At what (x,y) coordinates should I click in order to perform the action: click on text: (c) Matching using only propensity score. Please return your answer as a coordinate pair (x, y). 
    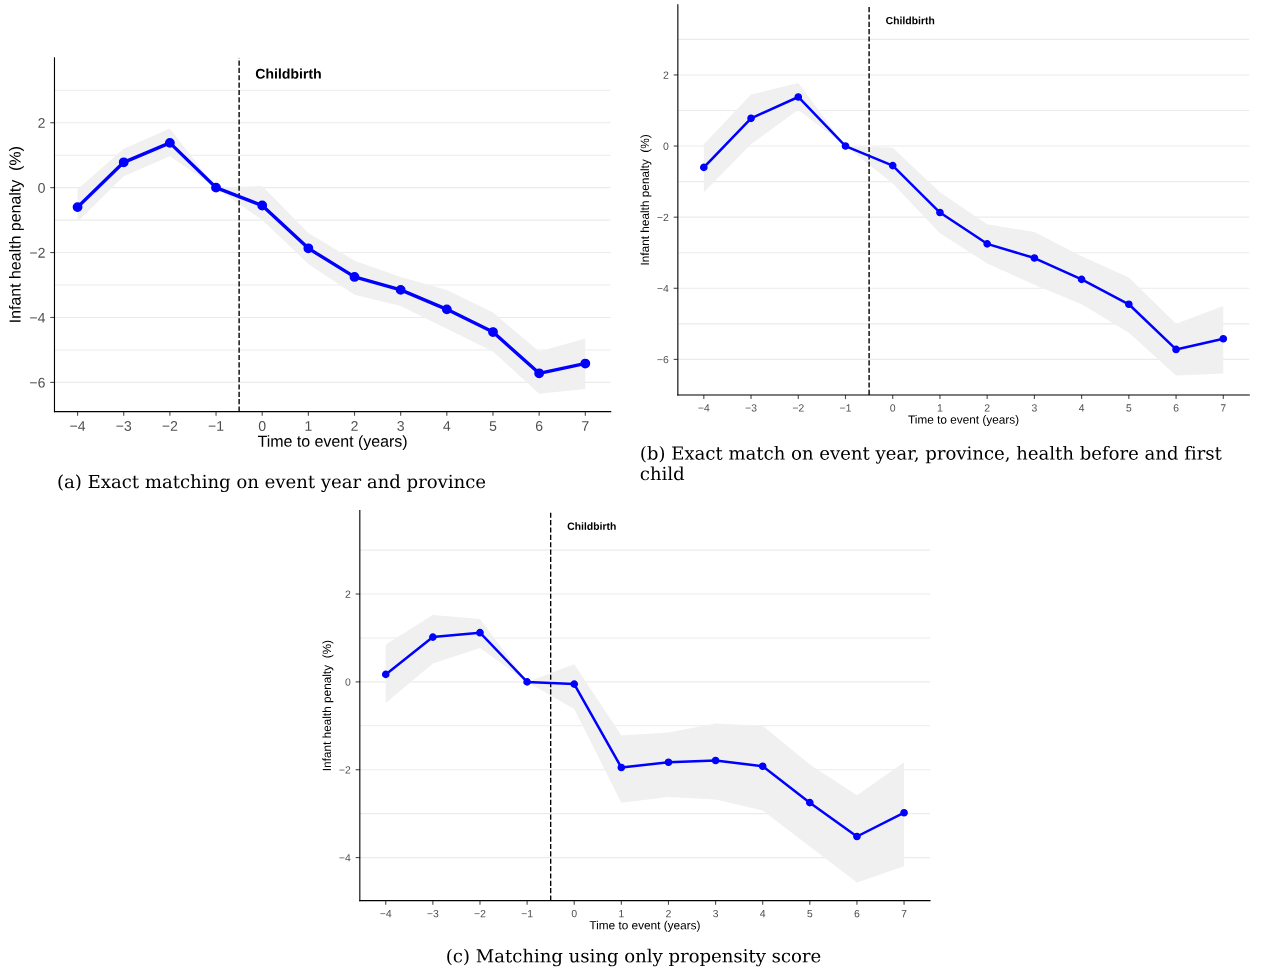
    Looking at the image, I should click on (634, 957).